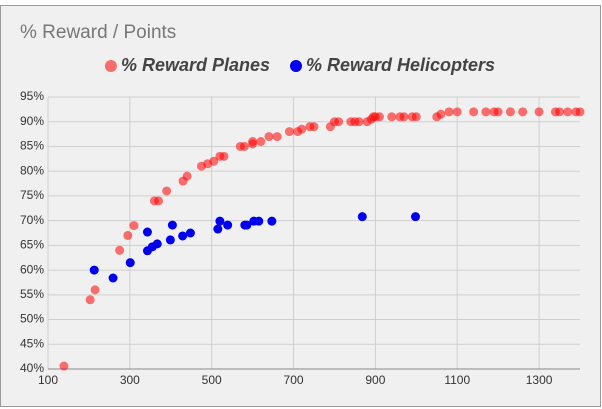 The width and height of the screenshot is (602, 409). Describe the element at coordinates (400, 65) in the screenshot. I see `legend-label: % Reward Helicopters` at that location.